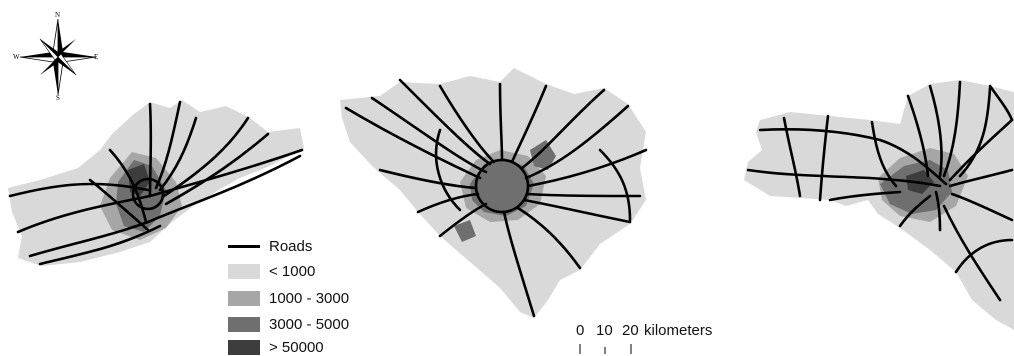  What do you see at coordinates (58, 57) in the screenshot?
I see `compass-rose` at bounding box center [58, 57].